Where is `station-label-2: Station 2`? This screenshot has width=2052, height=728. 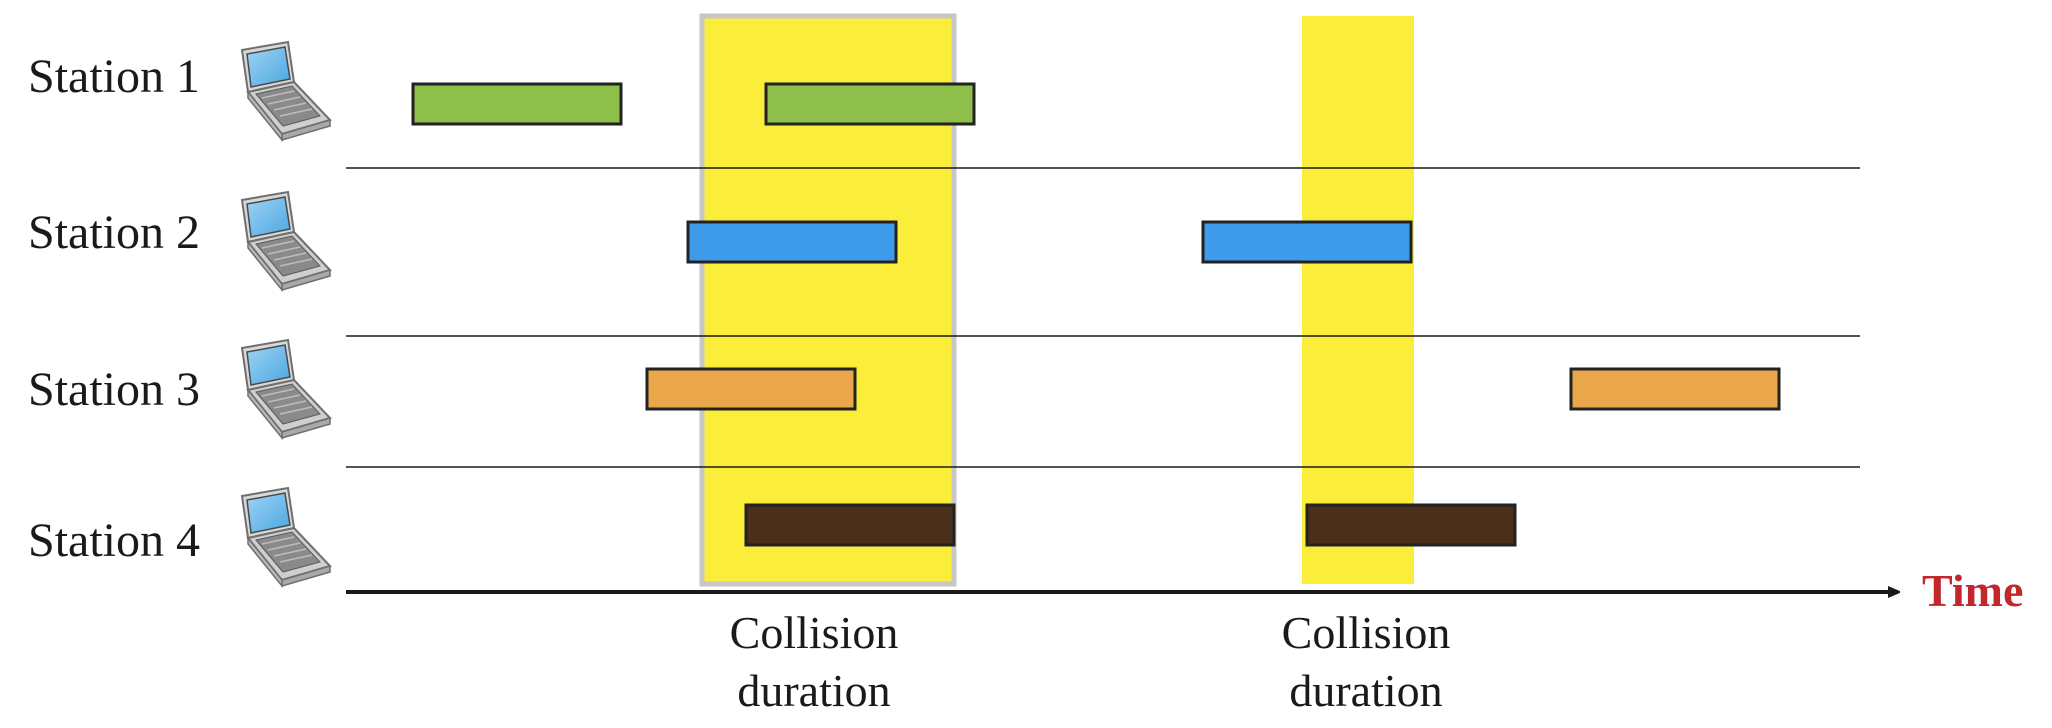 station-label-2: Station 2 is located at coordinates (114, 232).